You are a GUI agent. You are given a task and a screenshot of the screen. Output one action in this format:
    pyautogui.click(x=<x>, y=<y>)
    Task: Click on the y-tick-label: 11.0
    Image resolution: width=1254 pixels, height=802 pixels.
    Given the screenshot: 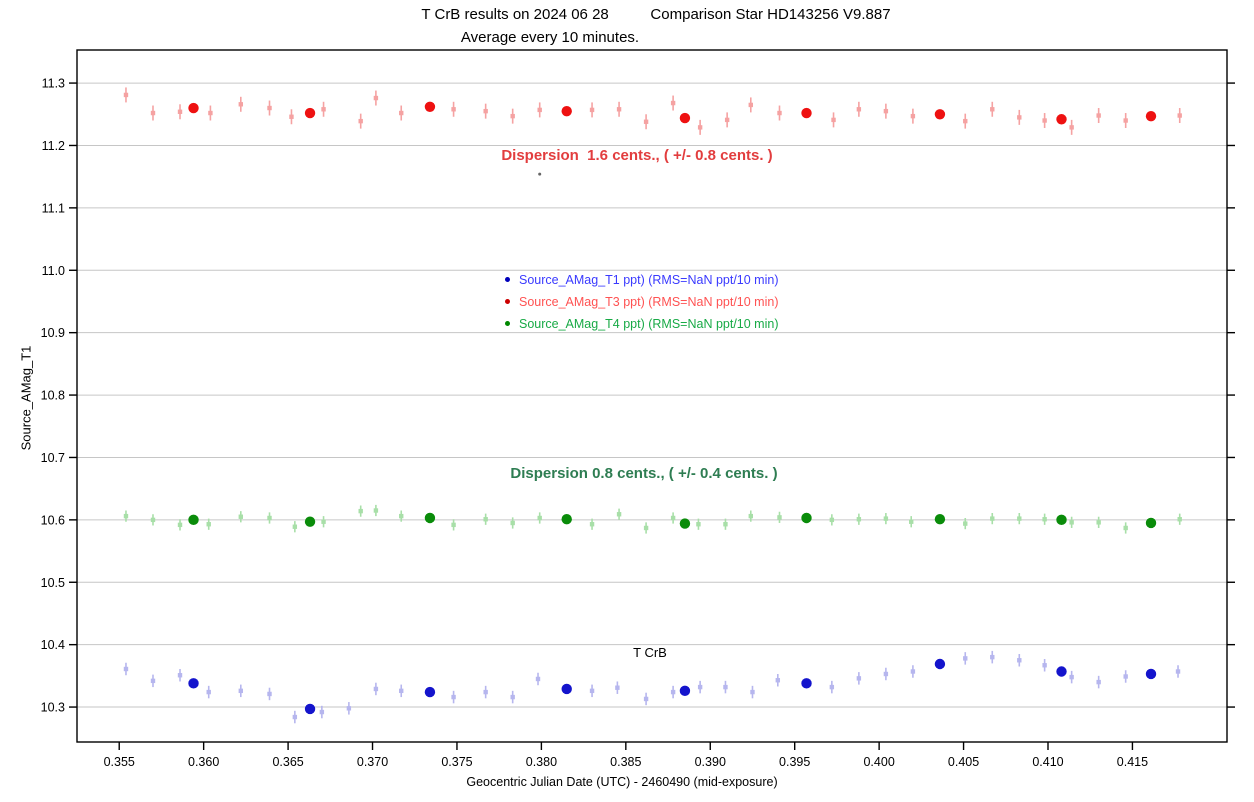 What is the action you would take?
    pyautogui.click(x=53, y=271)
    